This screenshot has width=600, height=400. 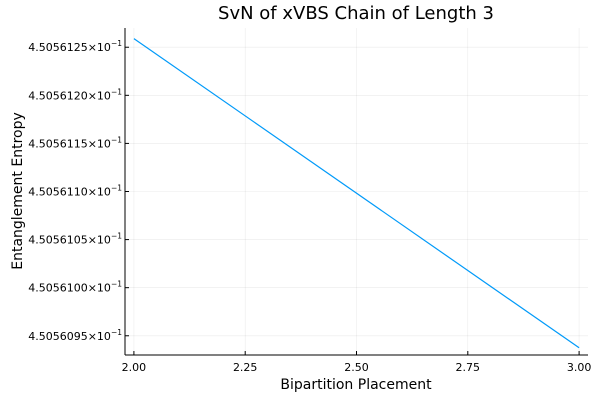 What do you see at coordinates (356, 367) in the screenshot?
I see `x-tick-label: 2.50` at bounding box center [356, 367].